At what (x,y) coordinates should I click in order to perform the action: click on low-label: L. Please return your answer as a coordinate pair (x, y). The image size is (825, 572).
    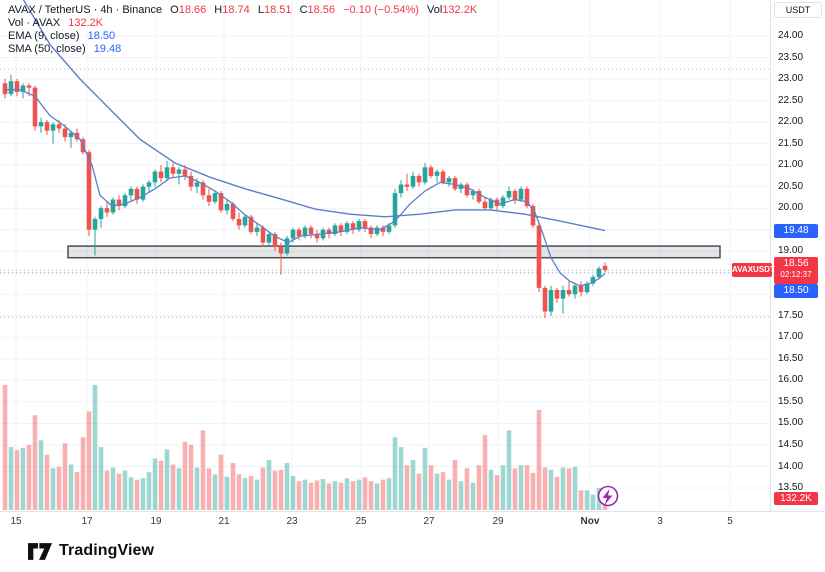
    Looking at the image, I should click on (260, 10).